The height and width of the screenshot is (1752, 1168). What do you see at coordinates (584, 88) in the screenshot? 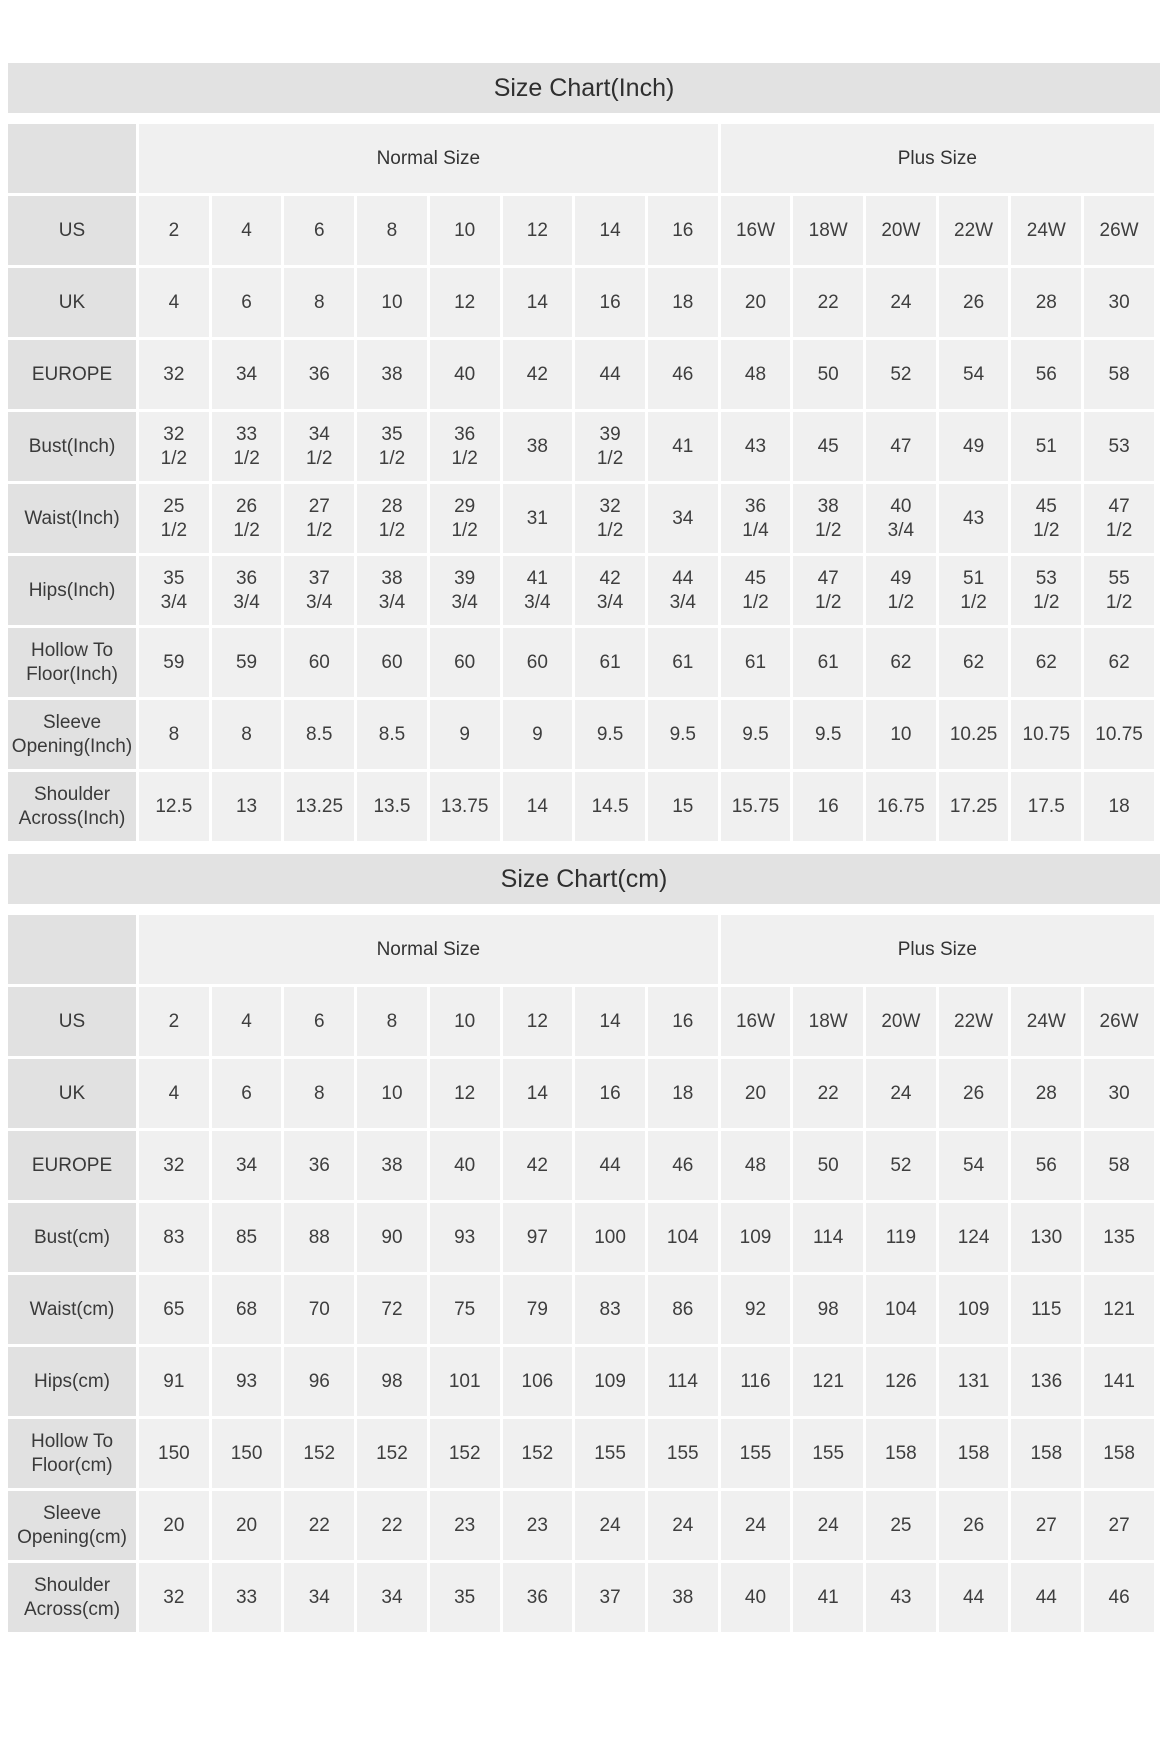
I see `size-chart-inch-title: Size Chart(Inch)` at bounding box center [584, 88].